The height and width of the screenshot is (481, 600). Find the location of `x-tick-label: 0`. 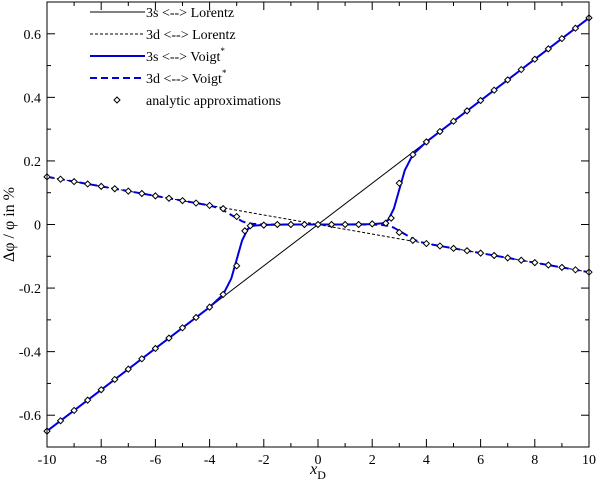

x-tick-label: 0 is located at coordinates (318, 460).